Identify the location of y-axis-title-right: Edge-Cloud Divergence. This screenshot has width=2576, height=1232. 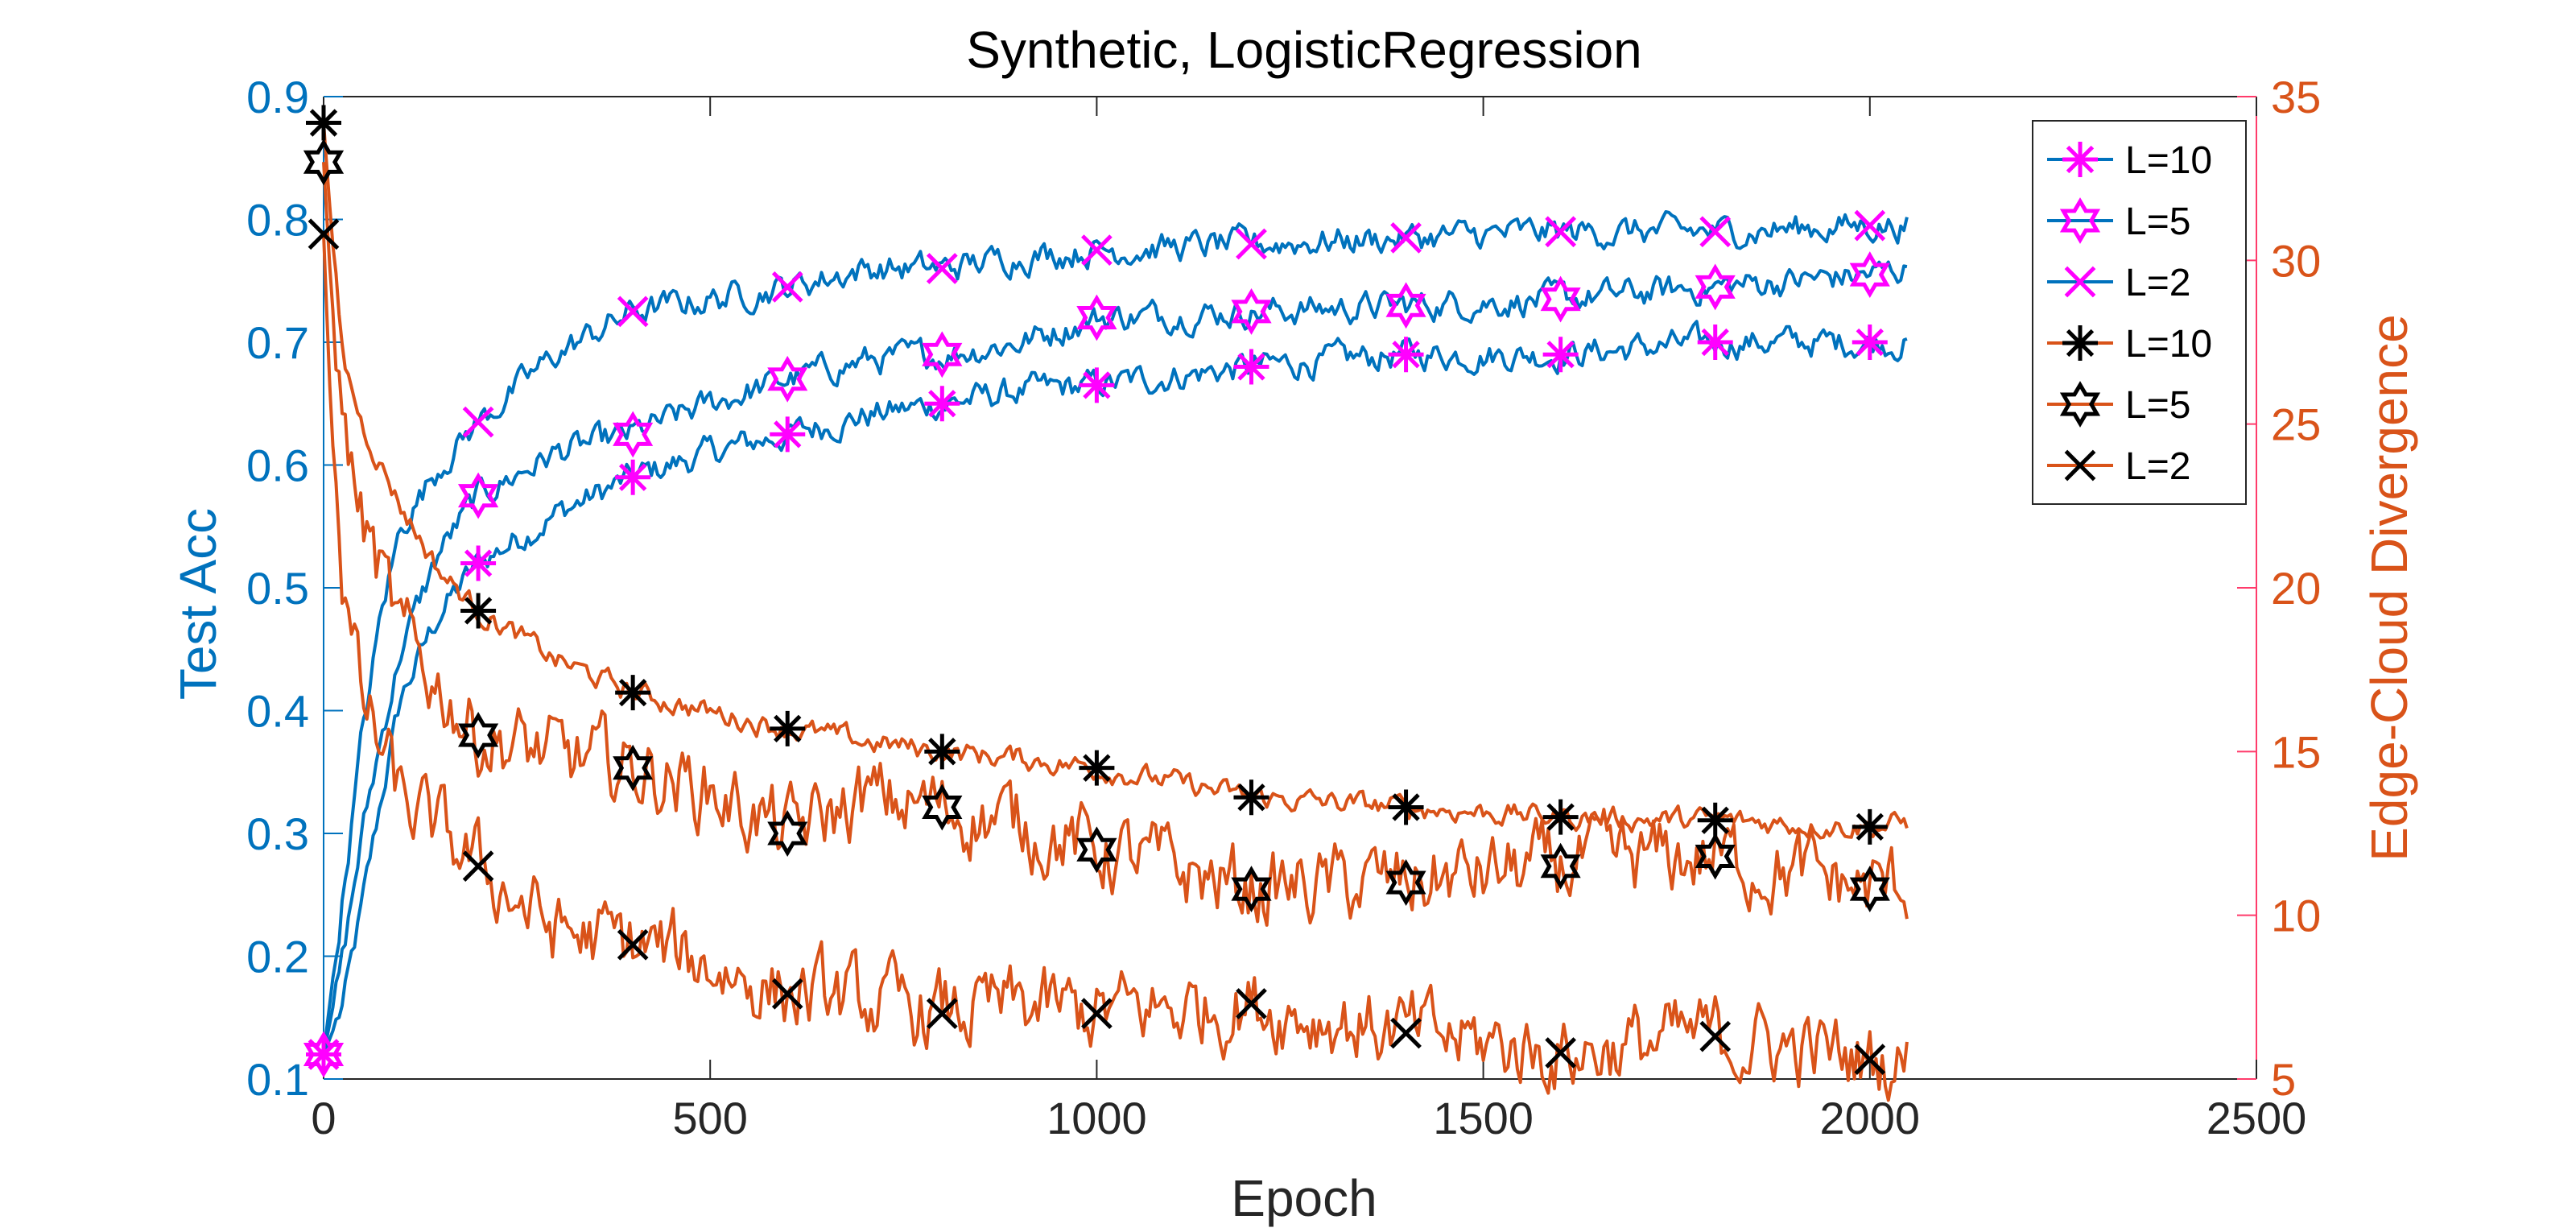
(2389, 588).